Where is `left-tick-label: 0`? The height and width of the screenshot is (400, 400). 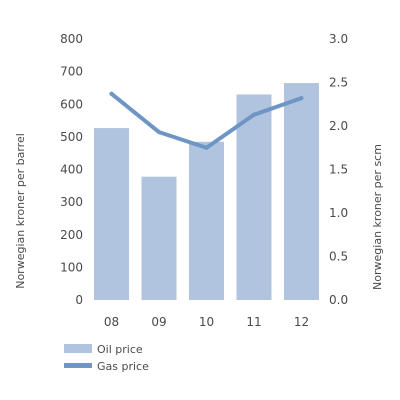 left-tick-label: 0 is located at coordinates (79, 300).